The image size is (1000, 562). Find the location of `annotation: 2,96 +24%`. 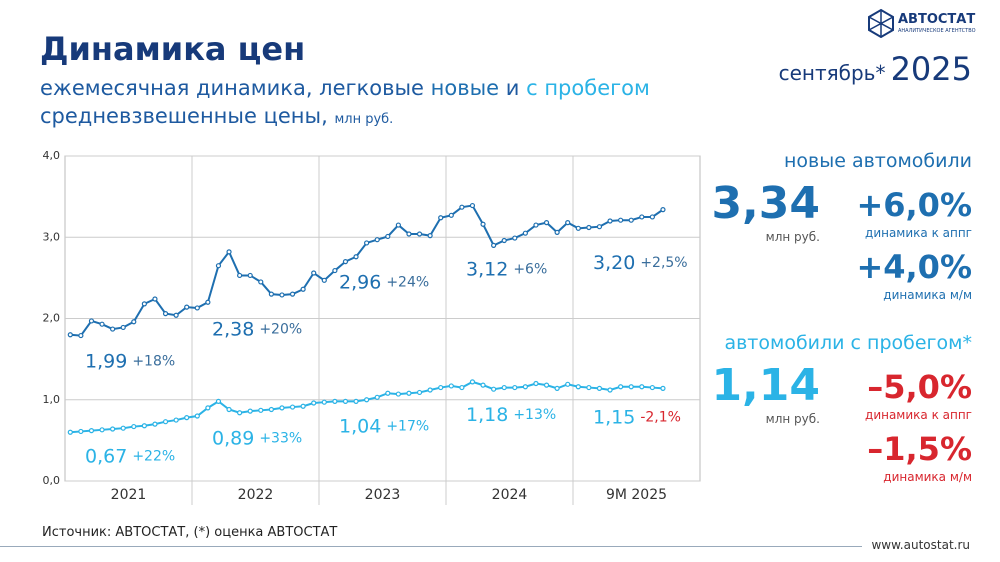

annotation: 2,96 +24% is located at coordinates (384, 282).